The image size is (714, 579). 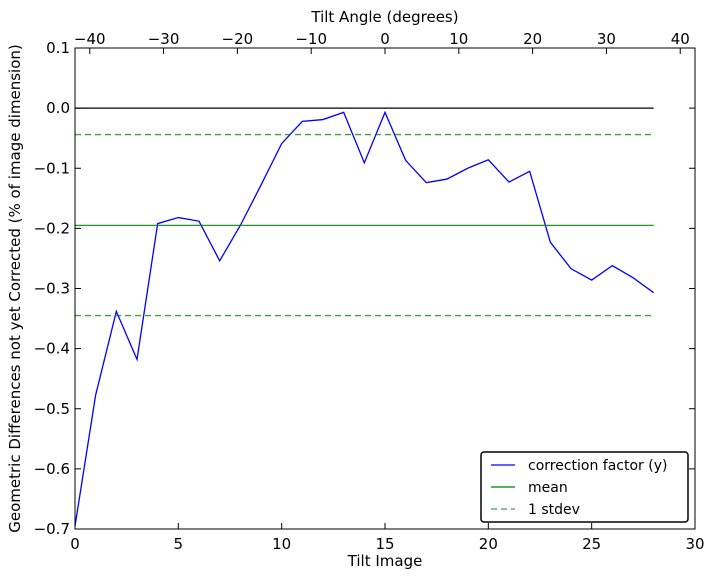 I want to click on legend: correction factor (y) mean 1 stdev, so click(x=584, y=487).